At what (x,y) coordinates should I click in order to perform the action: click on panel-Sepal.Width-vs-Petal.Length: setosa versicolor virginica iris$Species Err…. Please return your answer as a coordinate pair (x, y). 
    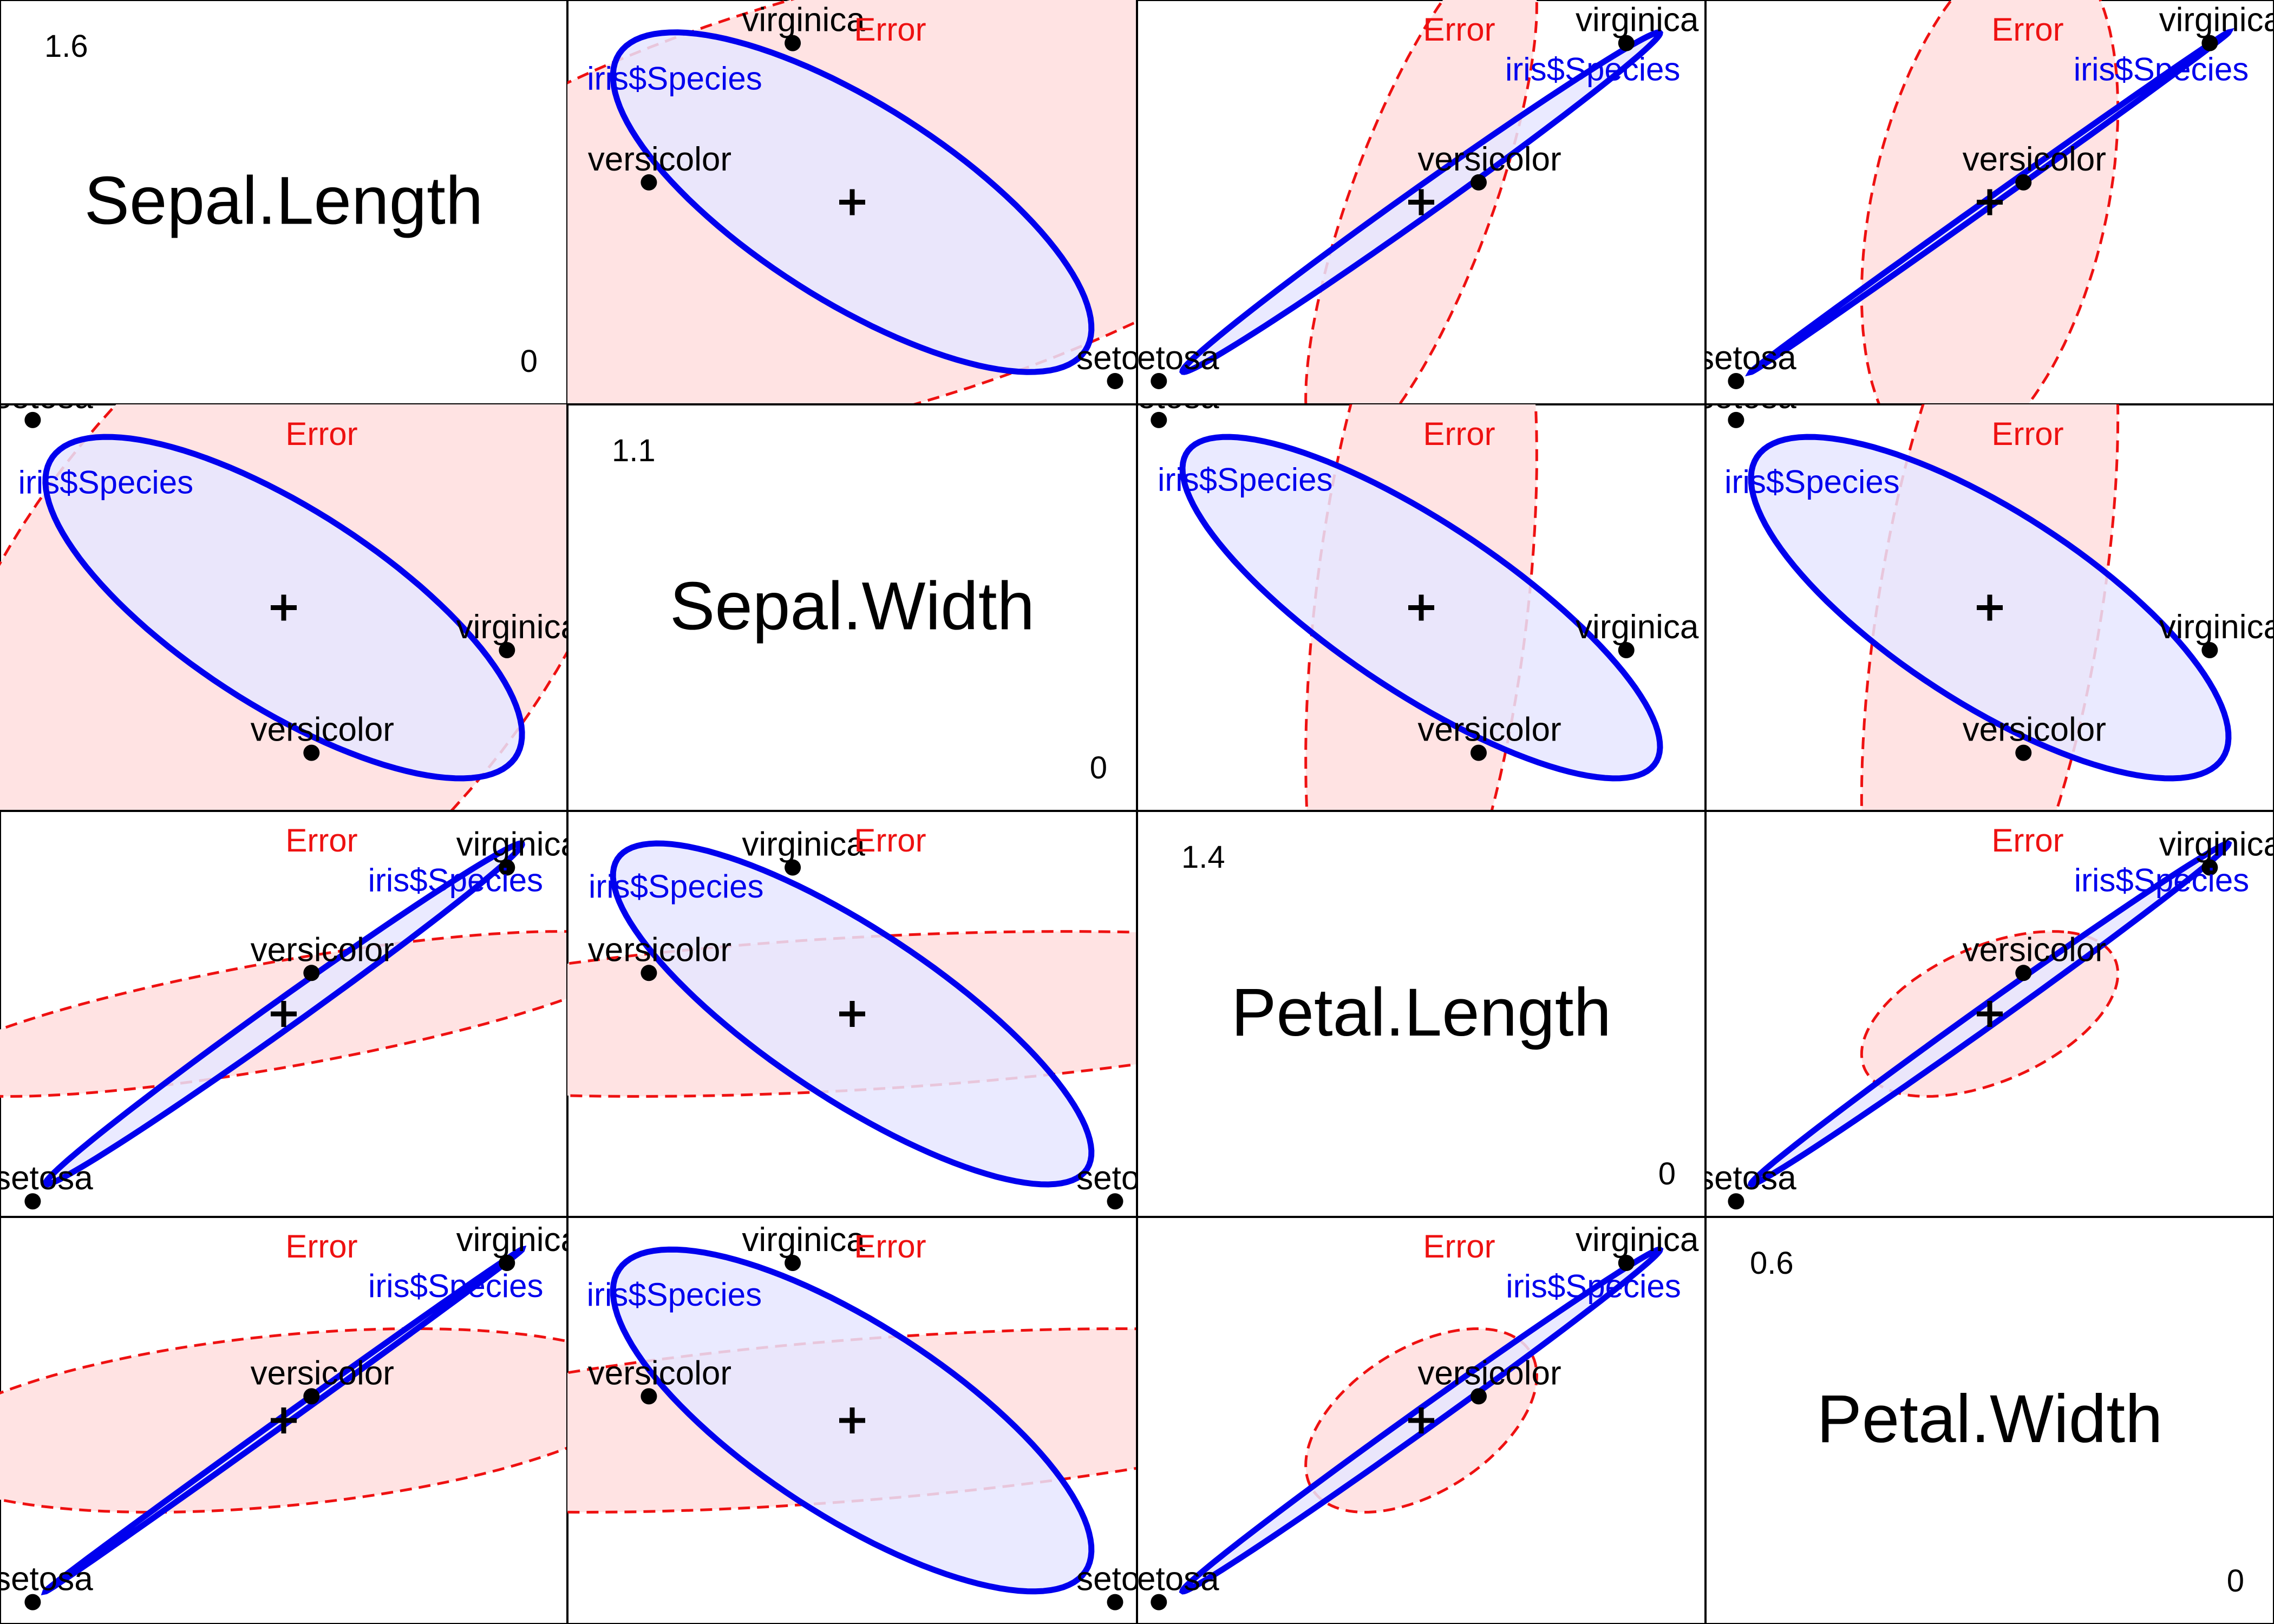
    Looking at the image, I should click on (1414, 595).